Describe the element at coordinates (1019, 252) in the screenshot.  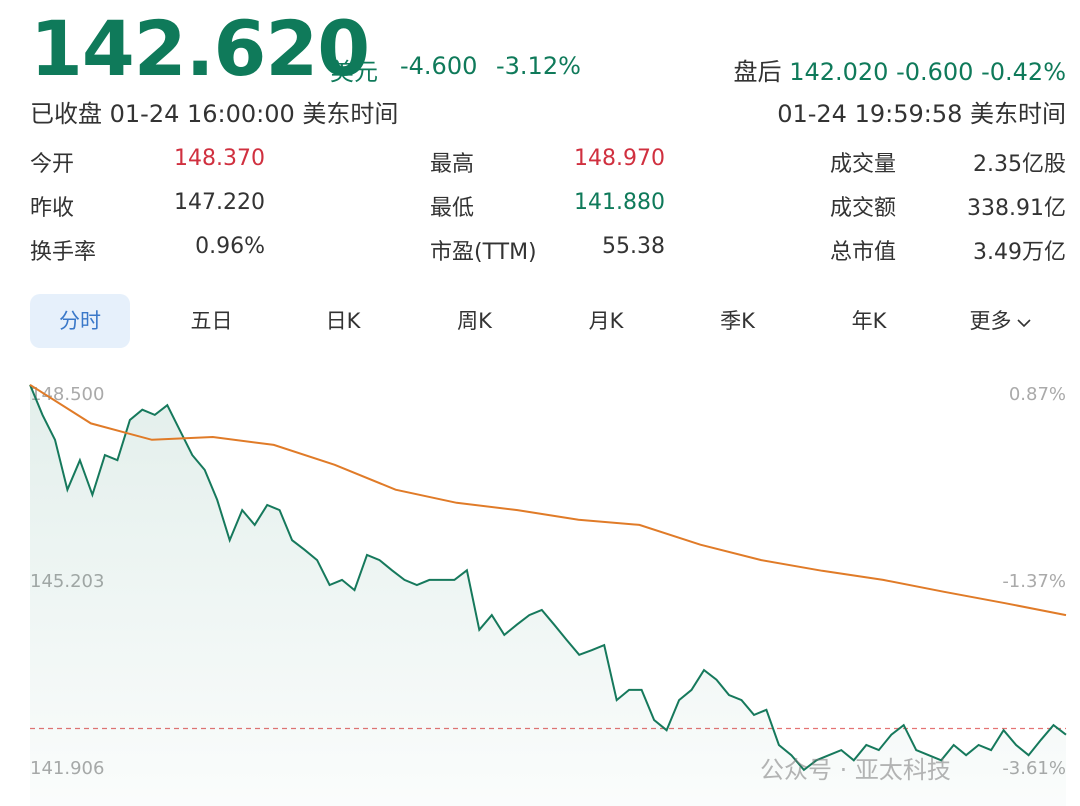
I see `stat-value: 3.49万亿` at that location.